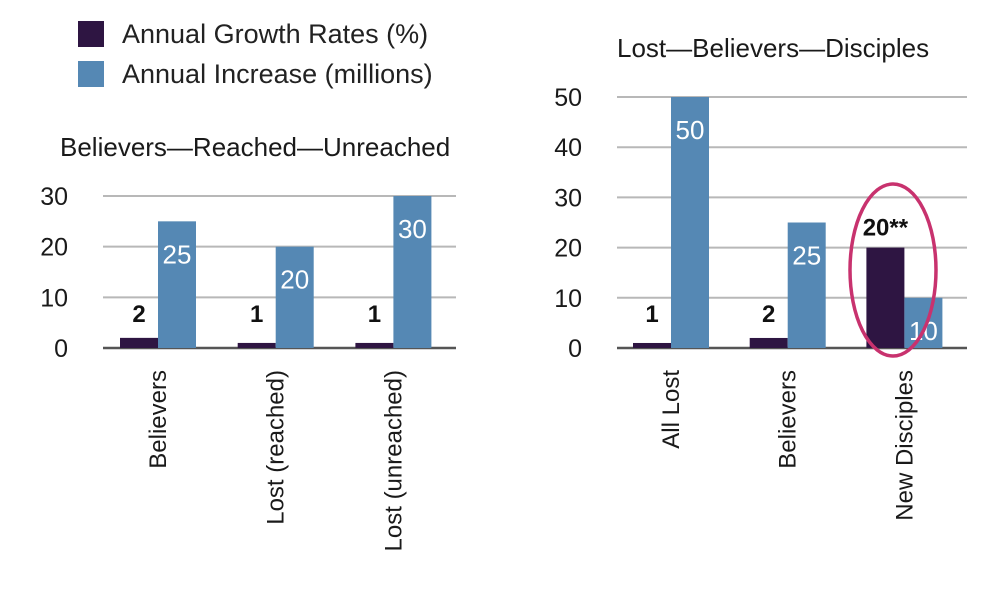 This screenshot has width=1000, height=596. What do you see at coordinates (277, 73) in the screenshot?
I see `legend-label-annual-increase: Annual Increase (millions)` at bounding box center [277, 73].